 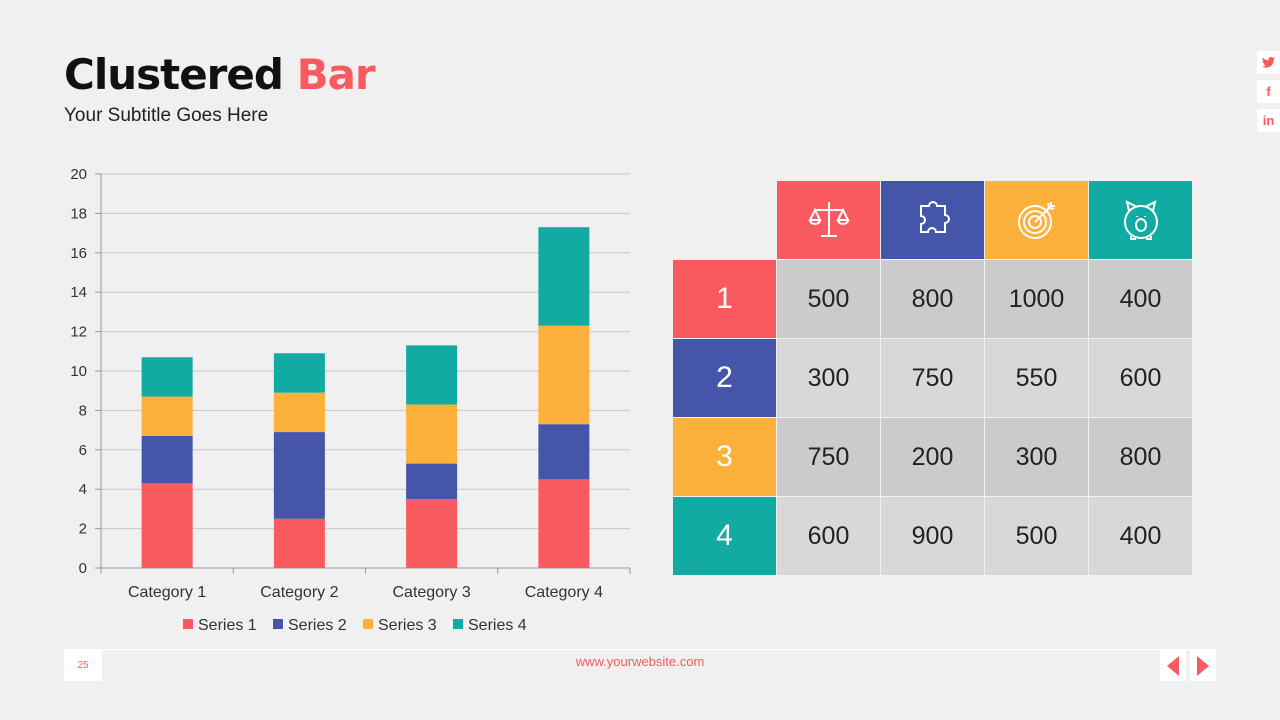 I want to click on table-cell: 550, so click(x=1036, y=378).